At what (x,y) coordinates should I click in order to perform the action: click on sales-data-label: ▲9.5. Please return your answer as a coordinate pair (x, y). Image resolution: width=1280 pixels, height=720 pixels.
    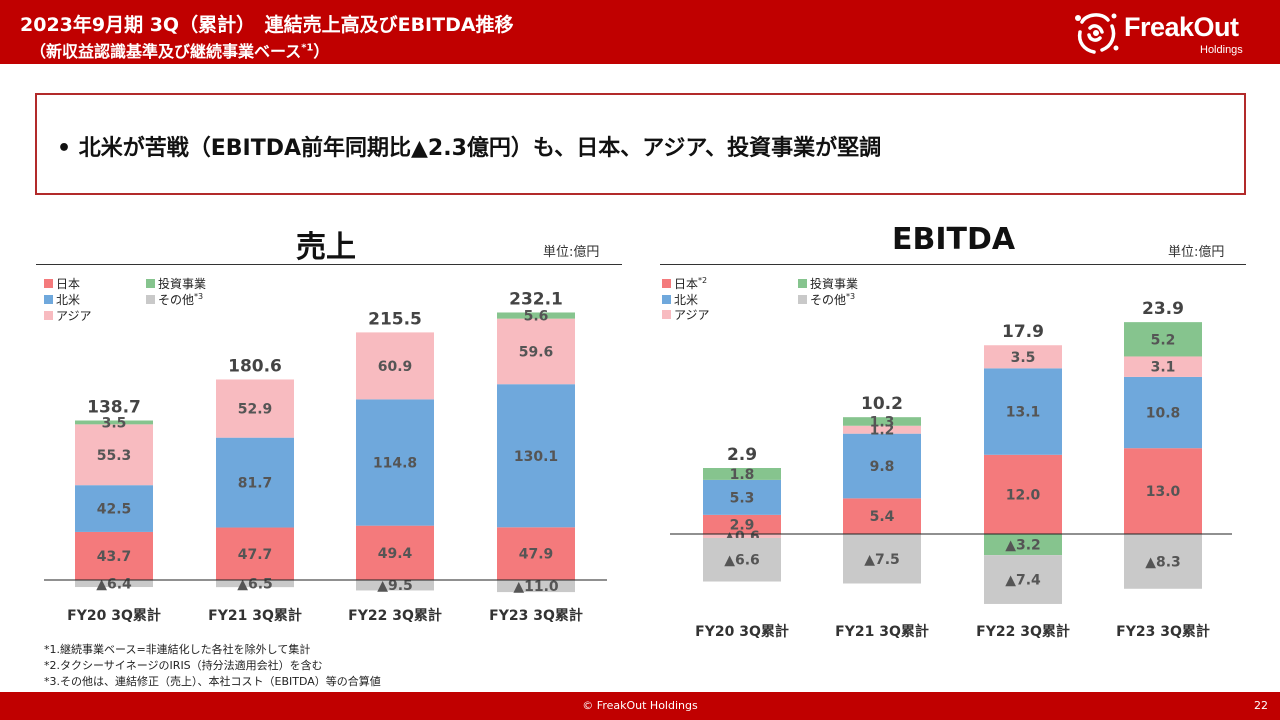
    Looking at the image, I should click on (395, 586).